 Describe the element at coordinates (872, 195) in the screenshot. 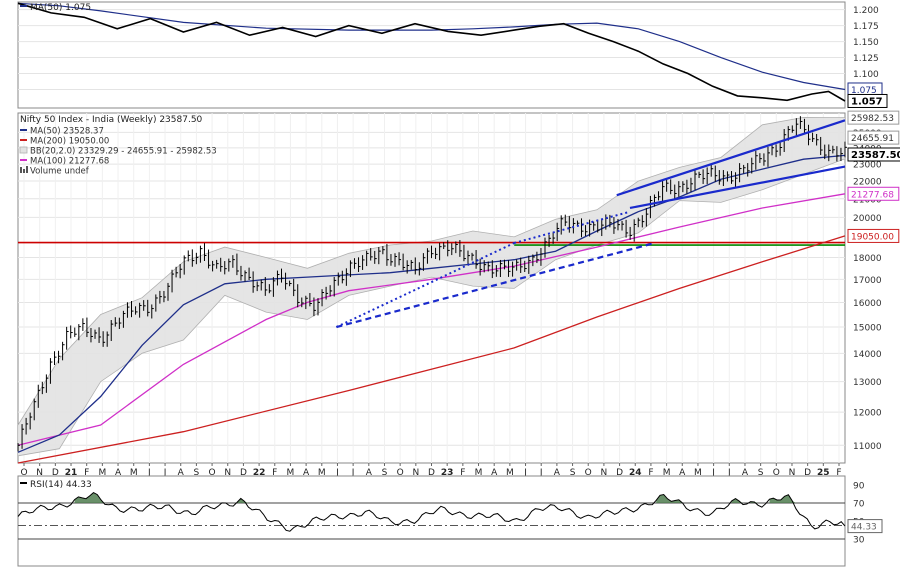

I see `price-last-value: 21277.68` at that location.